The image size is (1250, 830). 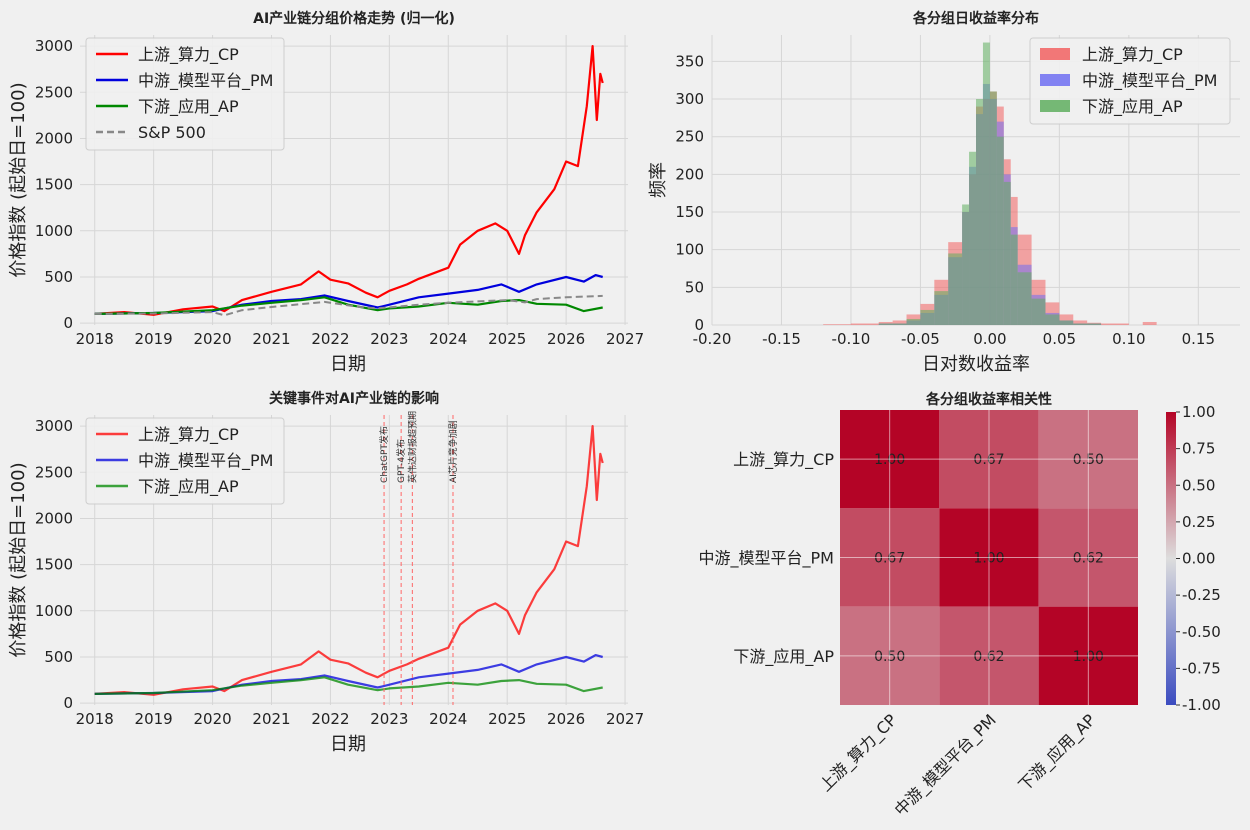 I want to click on hist-xtick-label: -0.05, so click(x=920, y=339).